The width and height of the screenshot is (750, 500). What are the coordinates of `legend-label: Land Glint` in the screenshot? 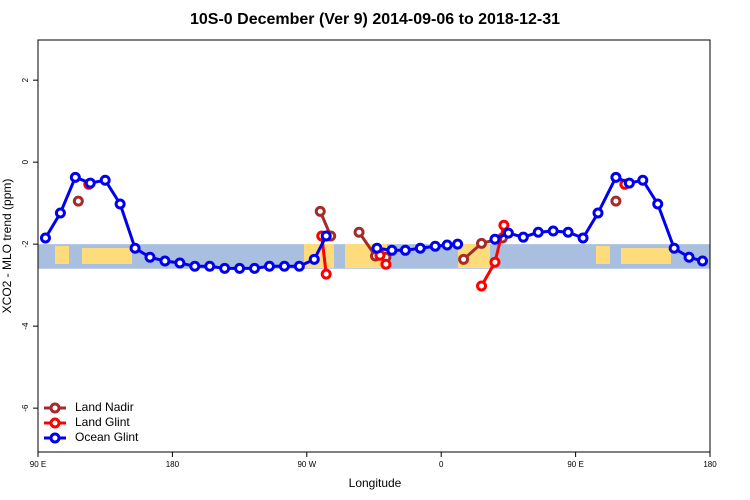 It's located at (102, 422).